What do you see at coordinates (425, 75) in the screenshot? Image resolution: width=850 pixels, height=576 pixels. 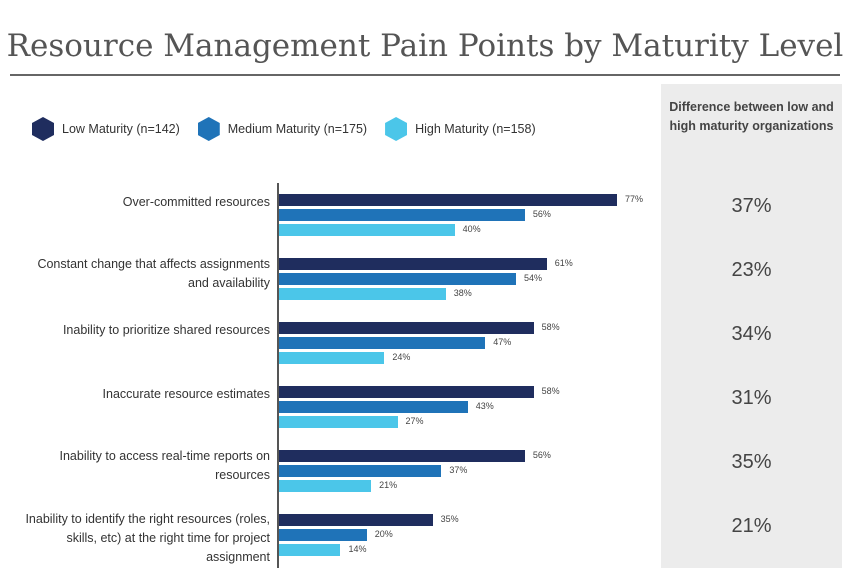 I see `title-divider` at bounding box center [425, 75].